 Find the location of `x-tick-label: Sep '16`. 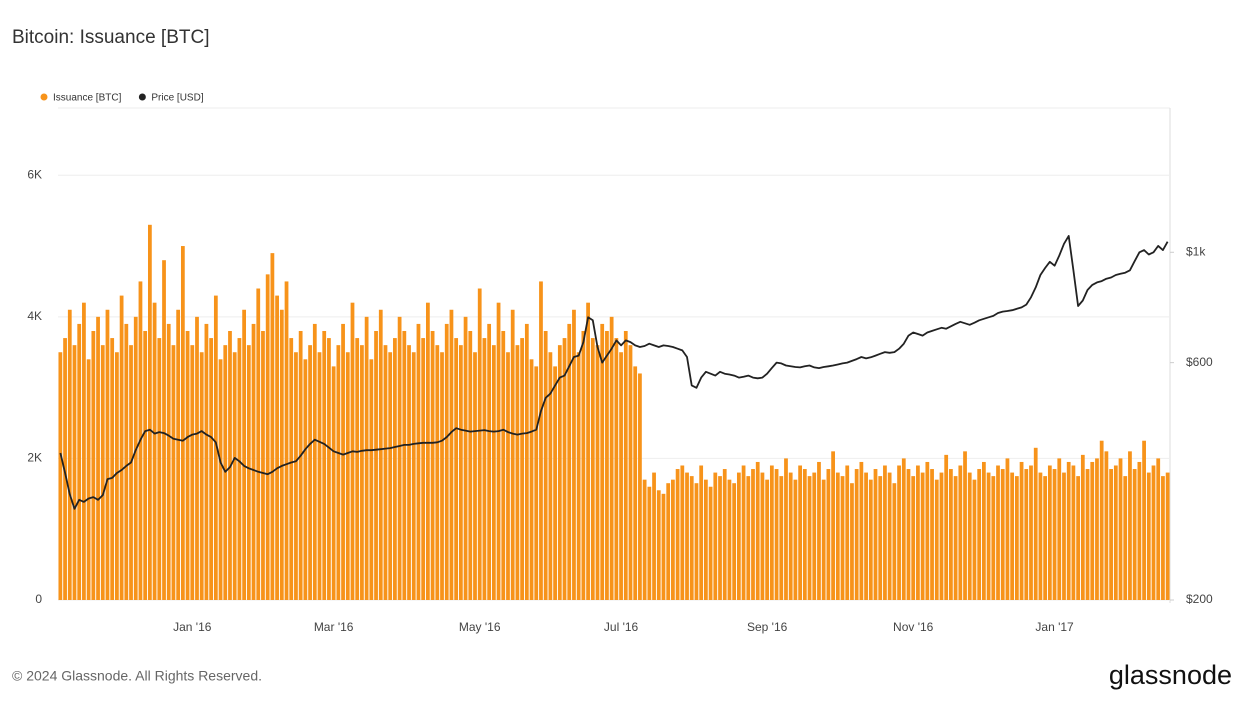

x-tick-label: Sep '16 is located at coordinates (767, 627).